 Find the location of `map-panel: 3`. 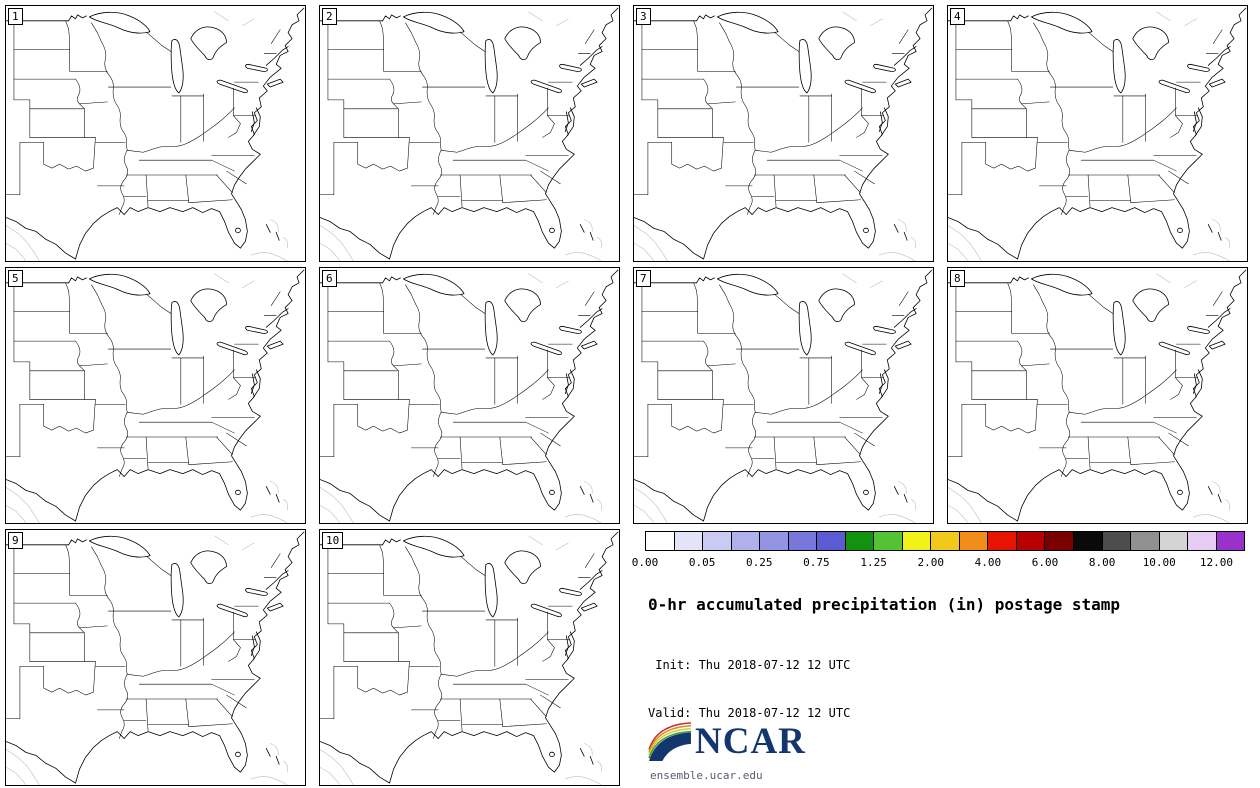

map-panel: 3 is located at coordinates (783, 133).